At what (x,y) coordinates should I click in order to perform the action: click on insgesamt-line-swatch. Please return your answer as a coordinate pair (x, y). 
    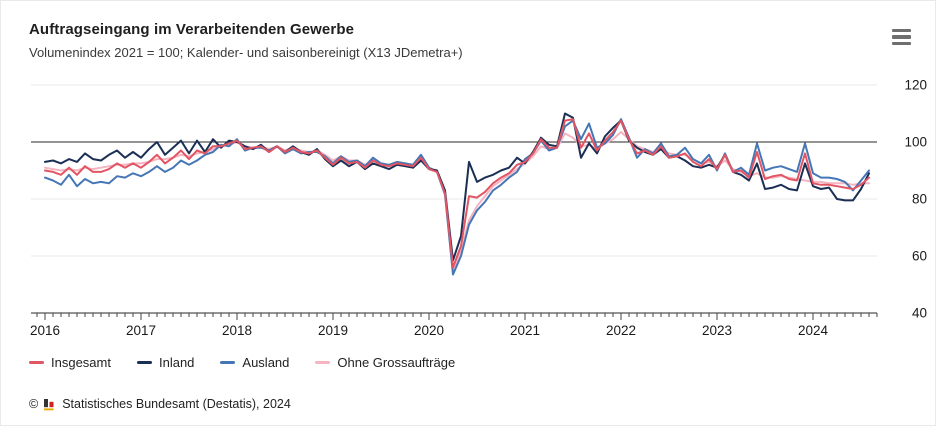
    Looking at the image, I should click on (36, 362).